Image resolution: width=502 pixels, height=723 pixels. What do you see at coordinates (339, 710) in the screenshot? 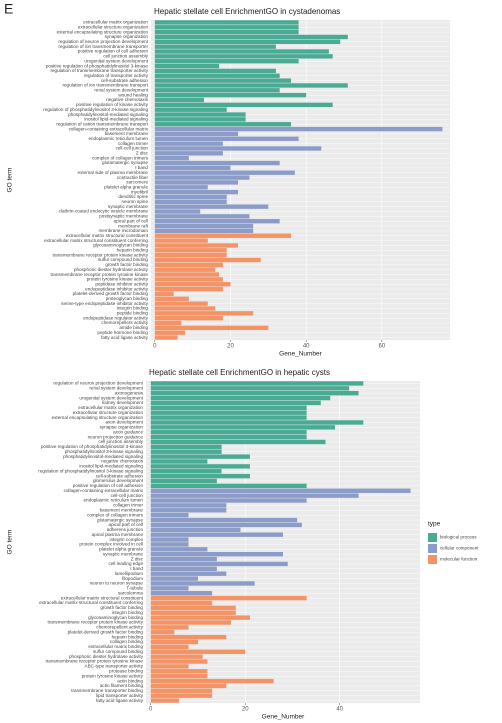
I see `x-tick-label: 40` at bounding box center [339, 710].